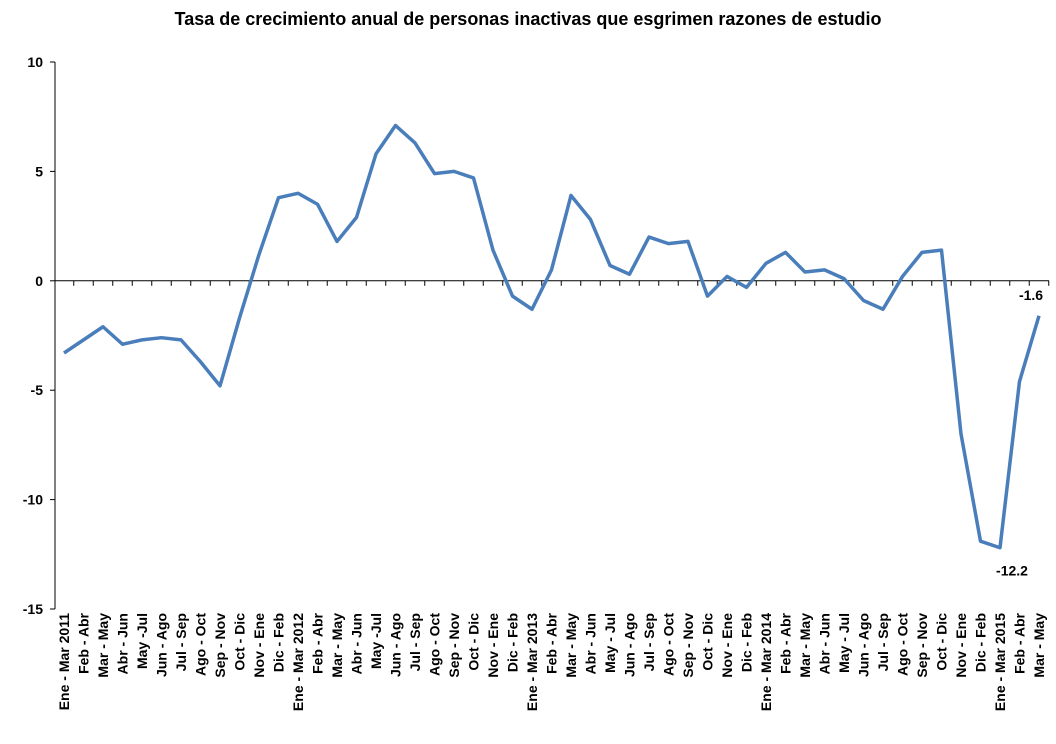 This screenshot has height=744, width=1056. What do you see at coordinates (1012, 571) in the screenshot?
I see `data-label: -12.2` at bounding box center [1012, 571].